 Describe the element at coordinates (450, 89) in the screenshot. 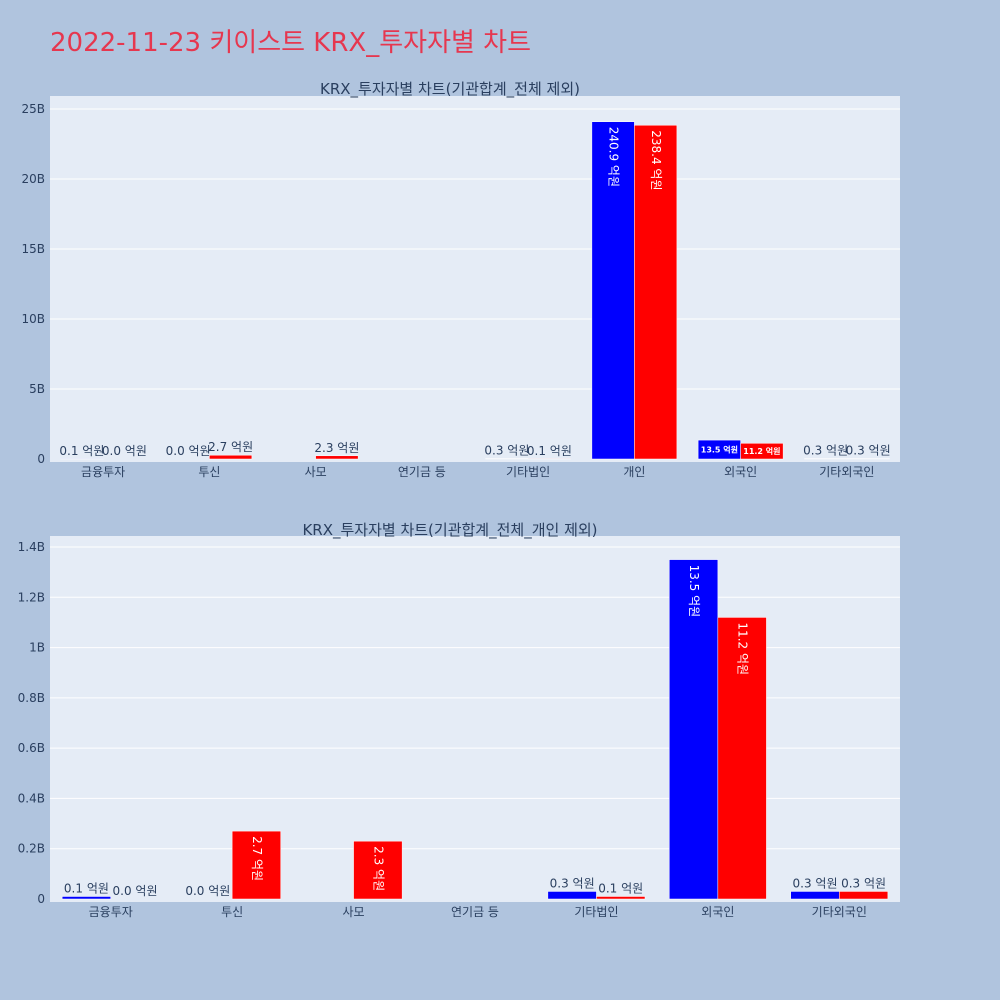

I see `chart-title: KRX_투자자별 차트(기관합계_전체 제외)` at that location.